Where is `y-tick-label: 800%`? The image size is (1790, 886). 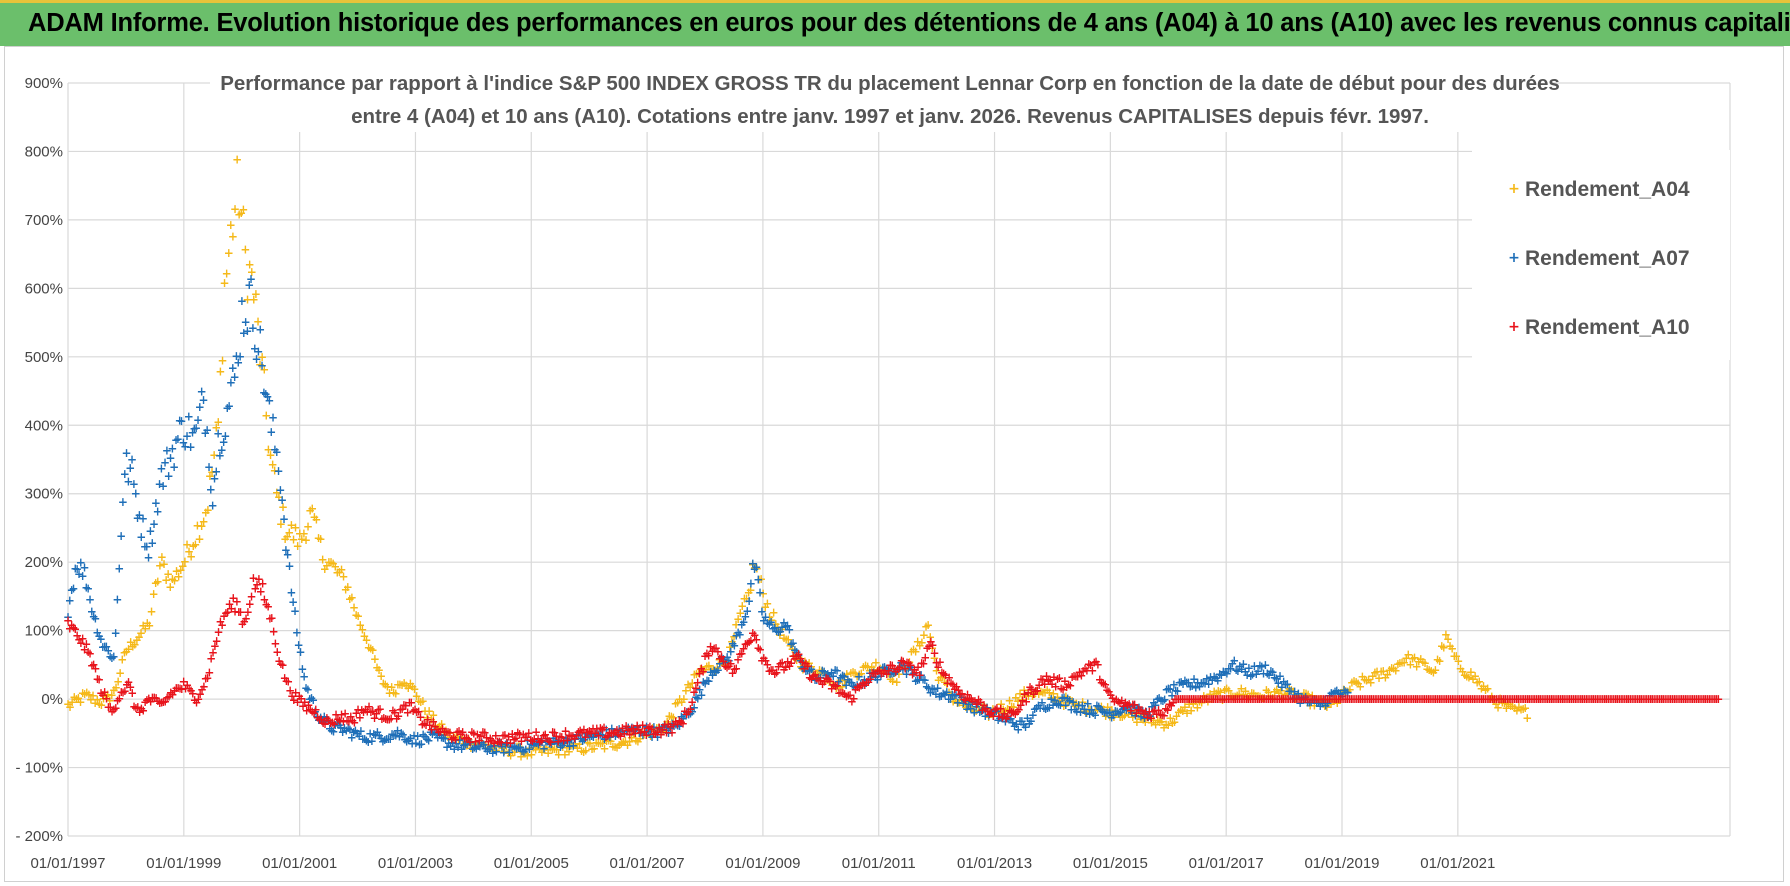 y-tick-label: 800% is located at coordinates (44, 151).